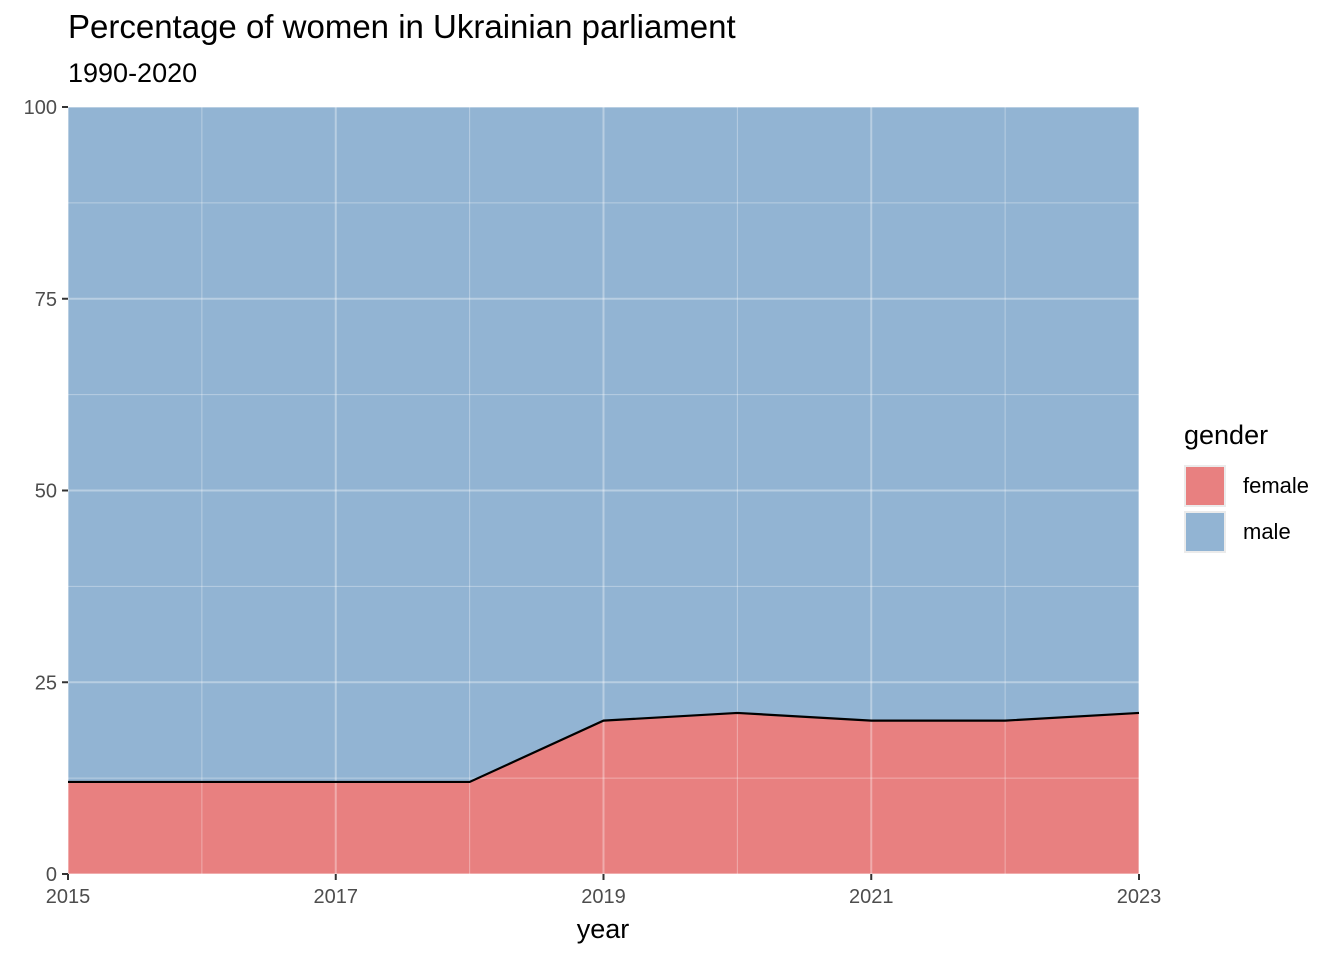  I want to click on female-boundary-line, so click(604, 747).